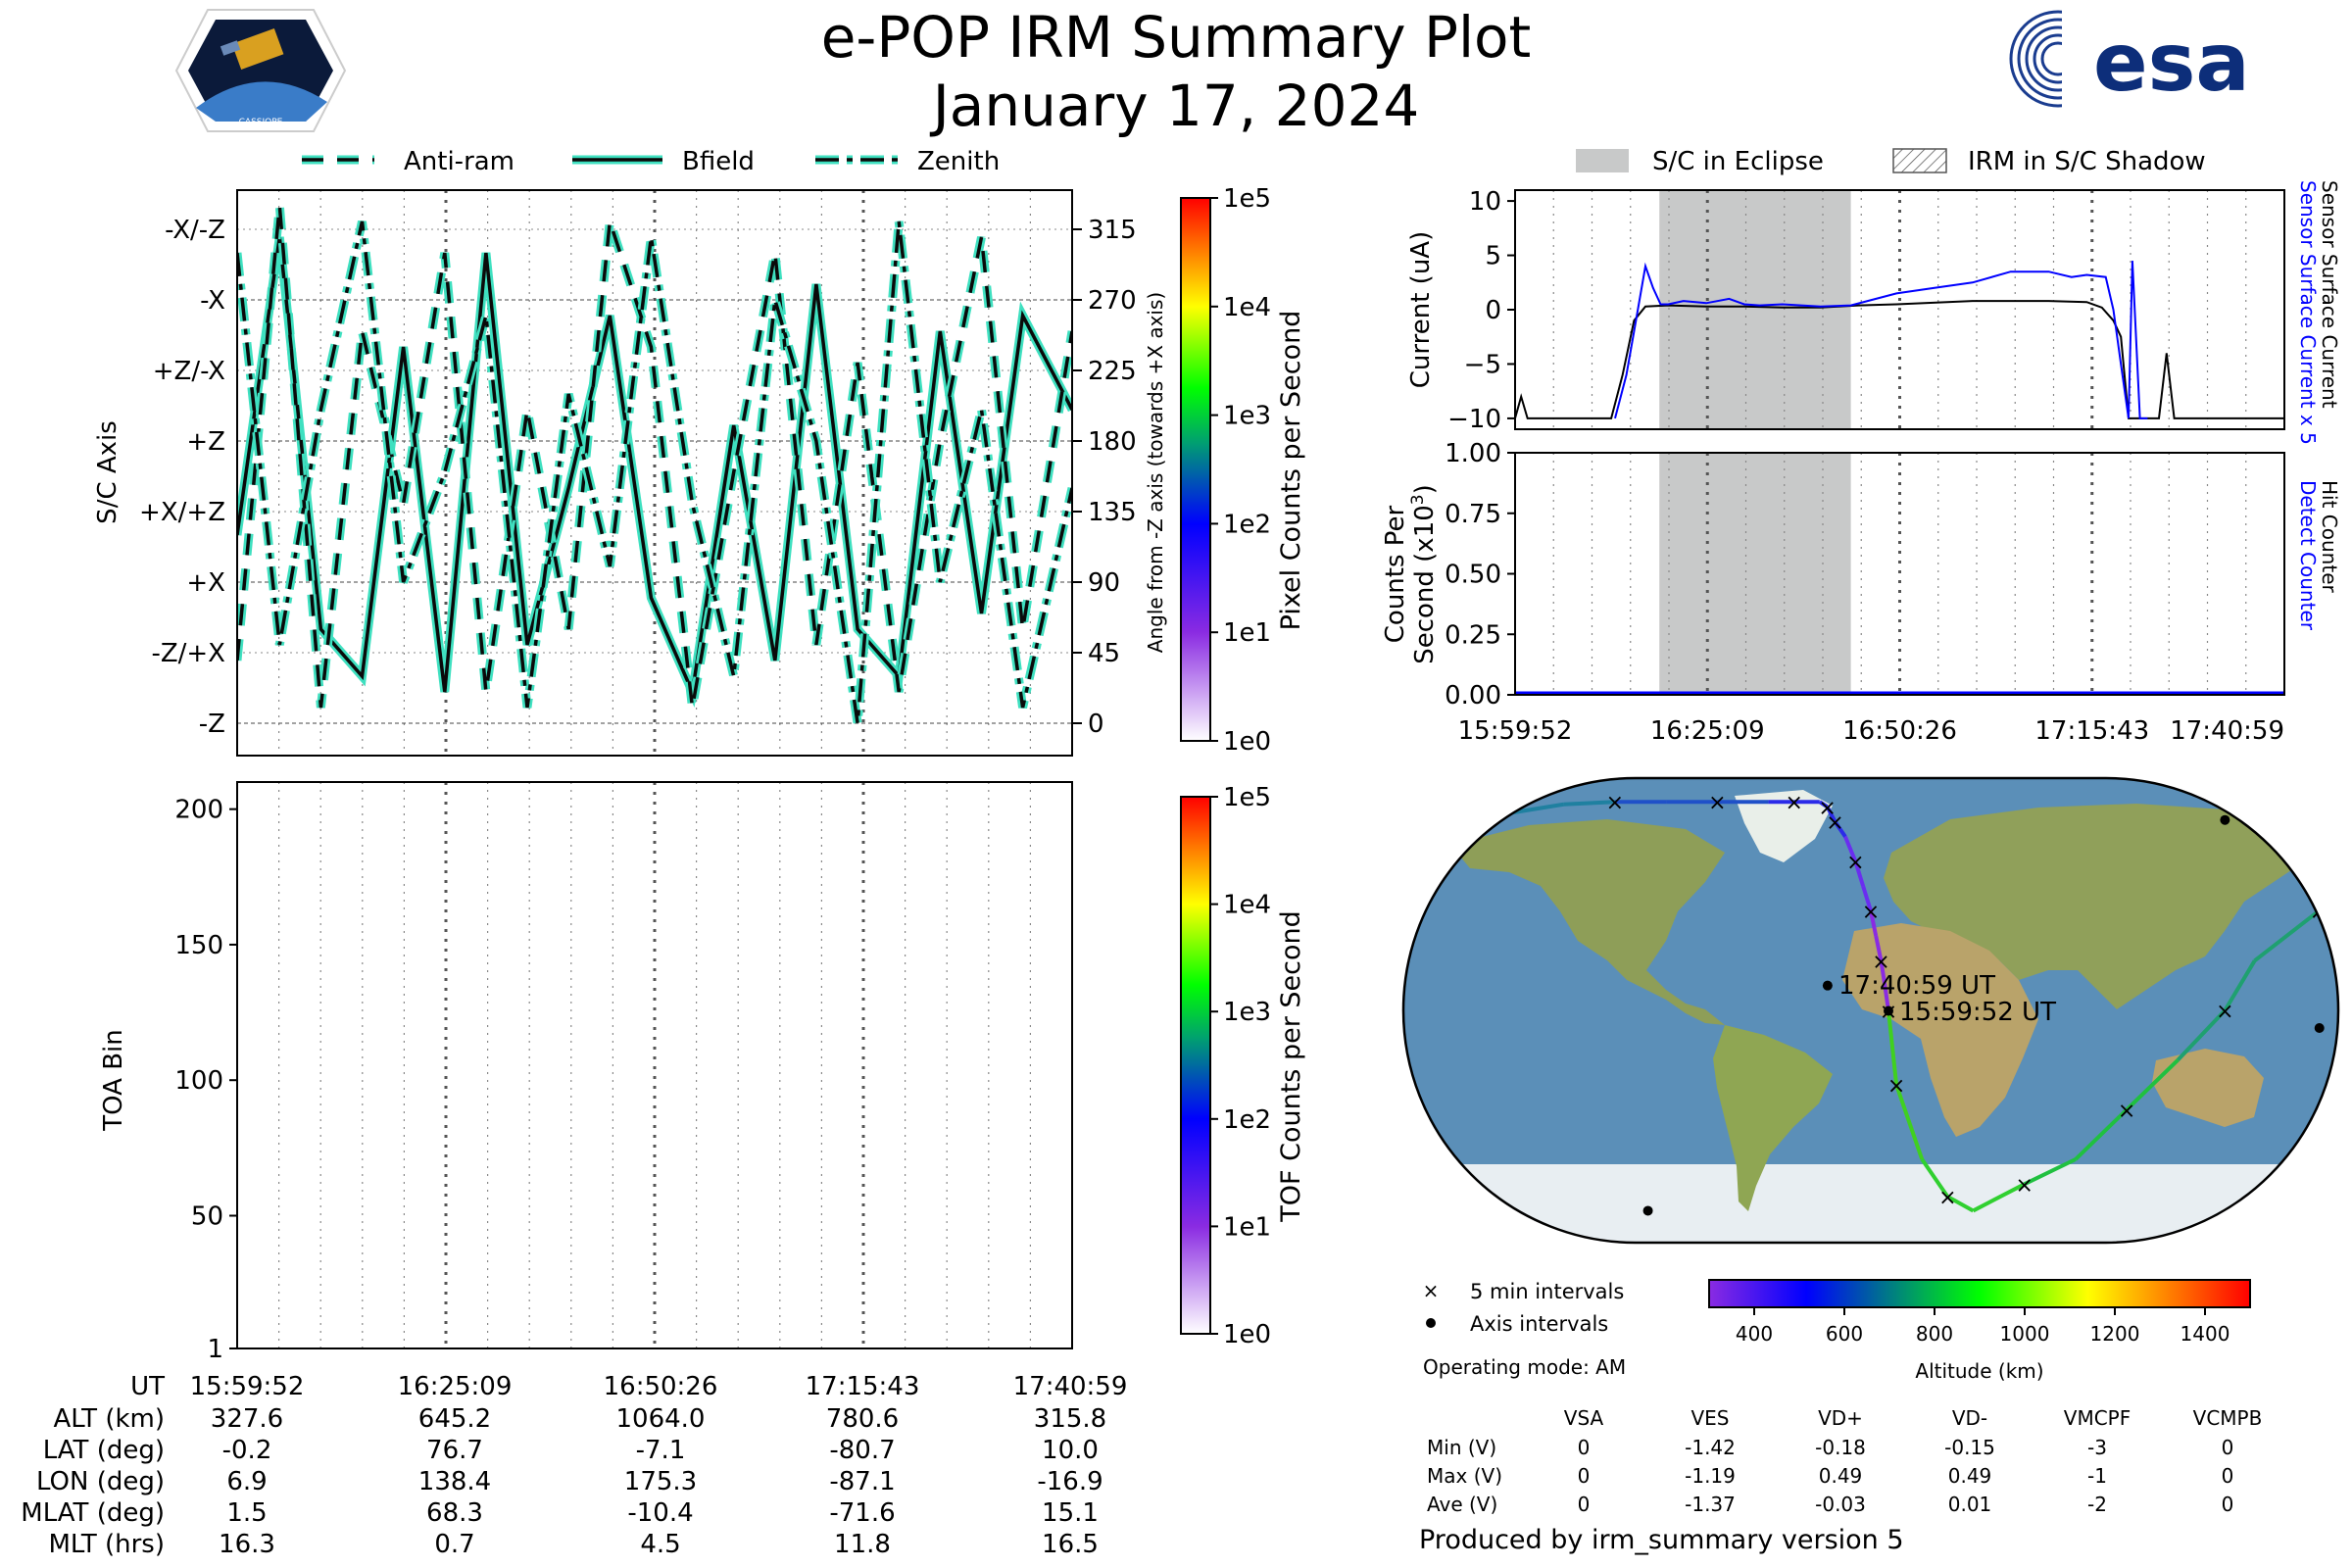 This screenshot has width=2352, height=1568. Describe the element at coordinates (1462, 1504) in the screenshot. I see `voltage-row-label: Ave (V)` at that location.